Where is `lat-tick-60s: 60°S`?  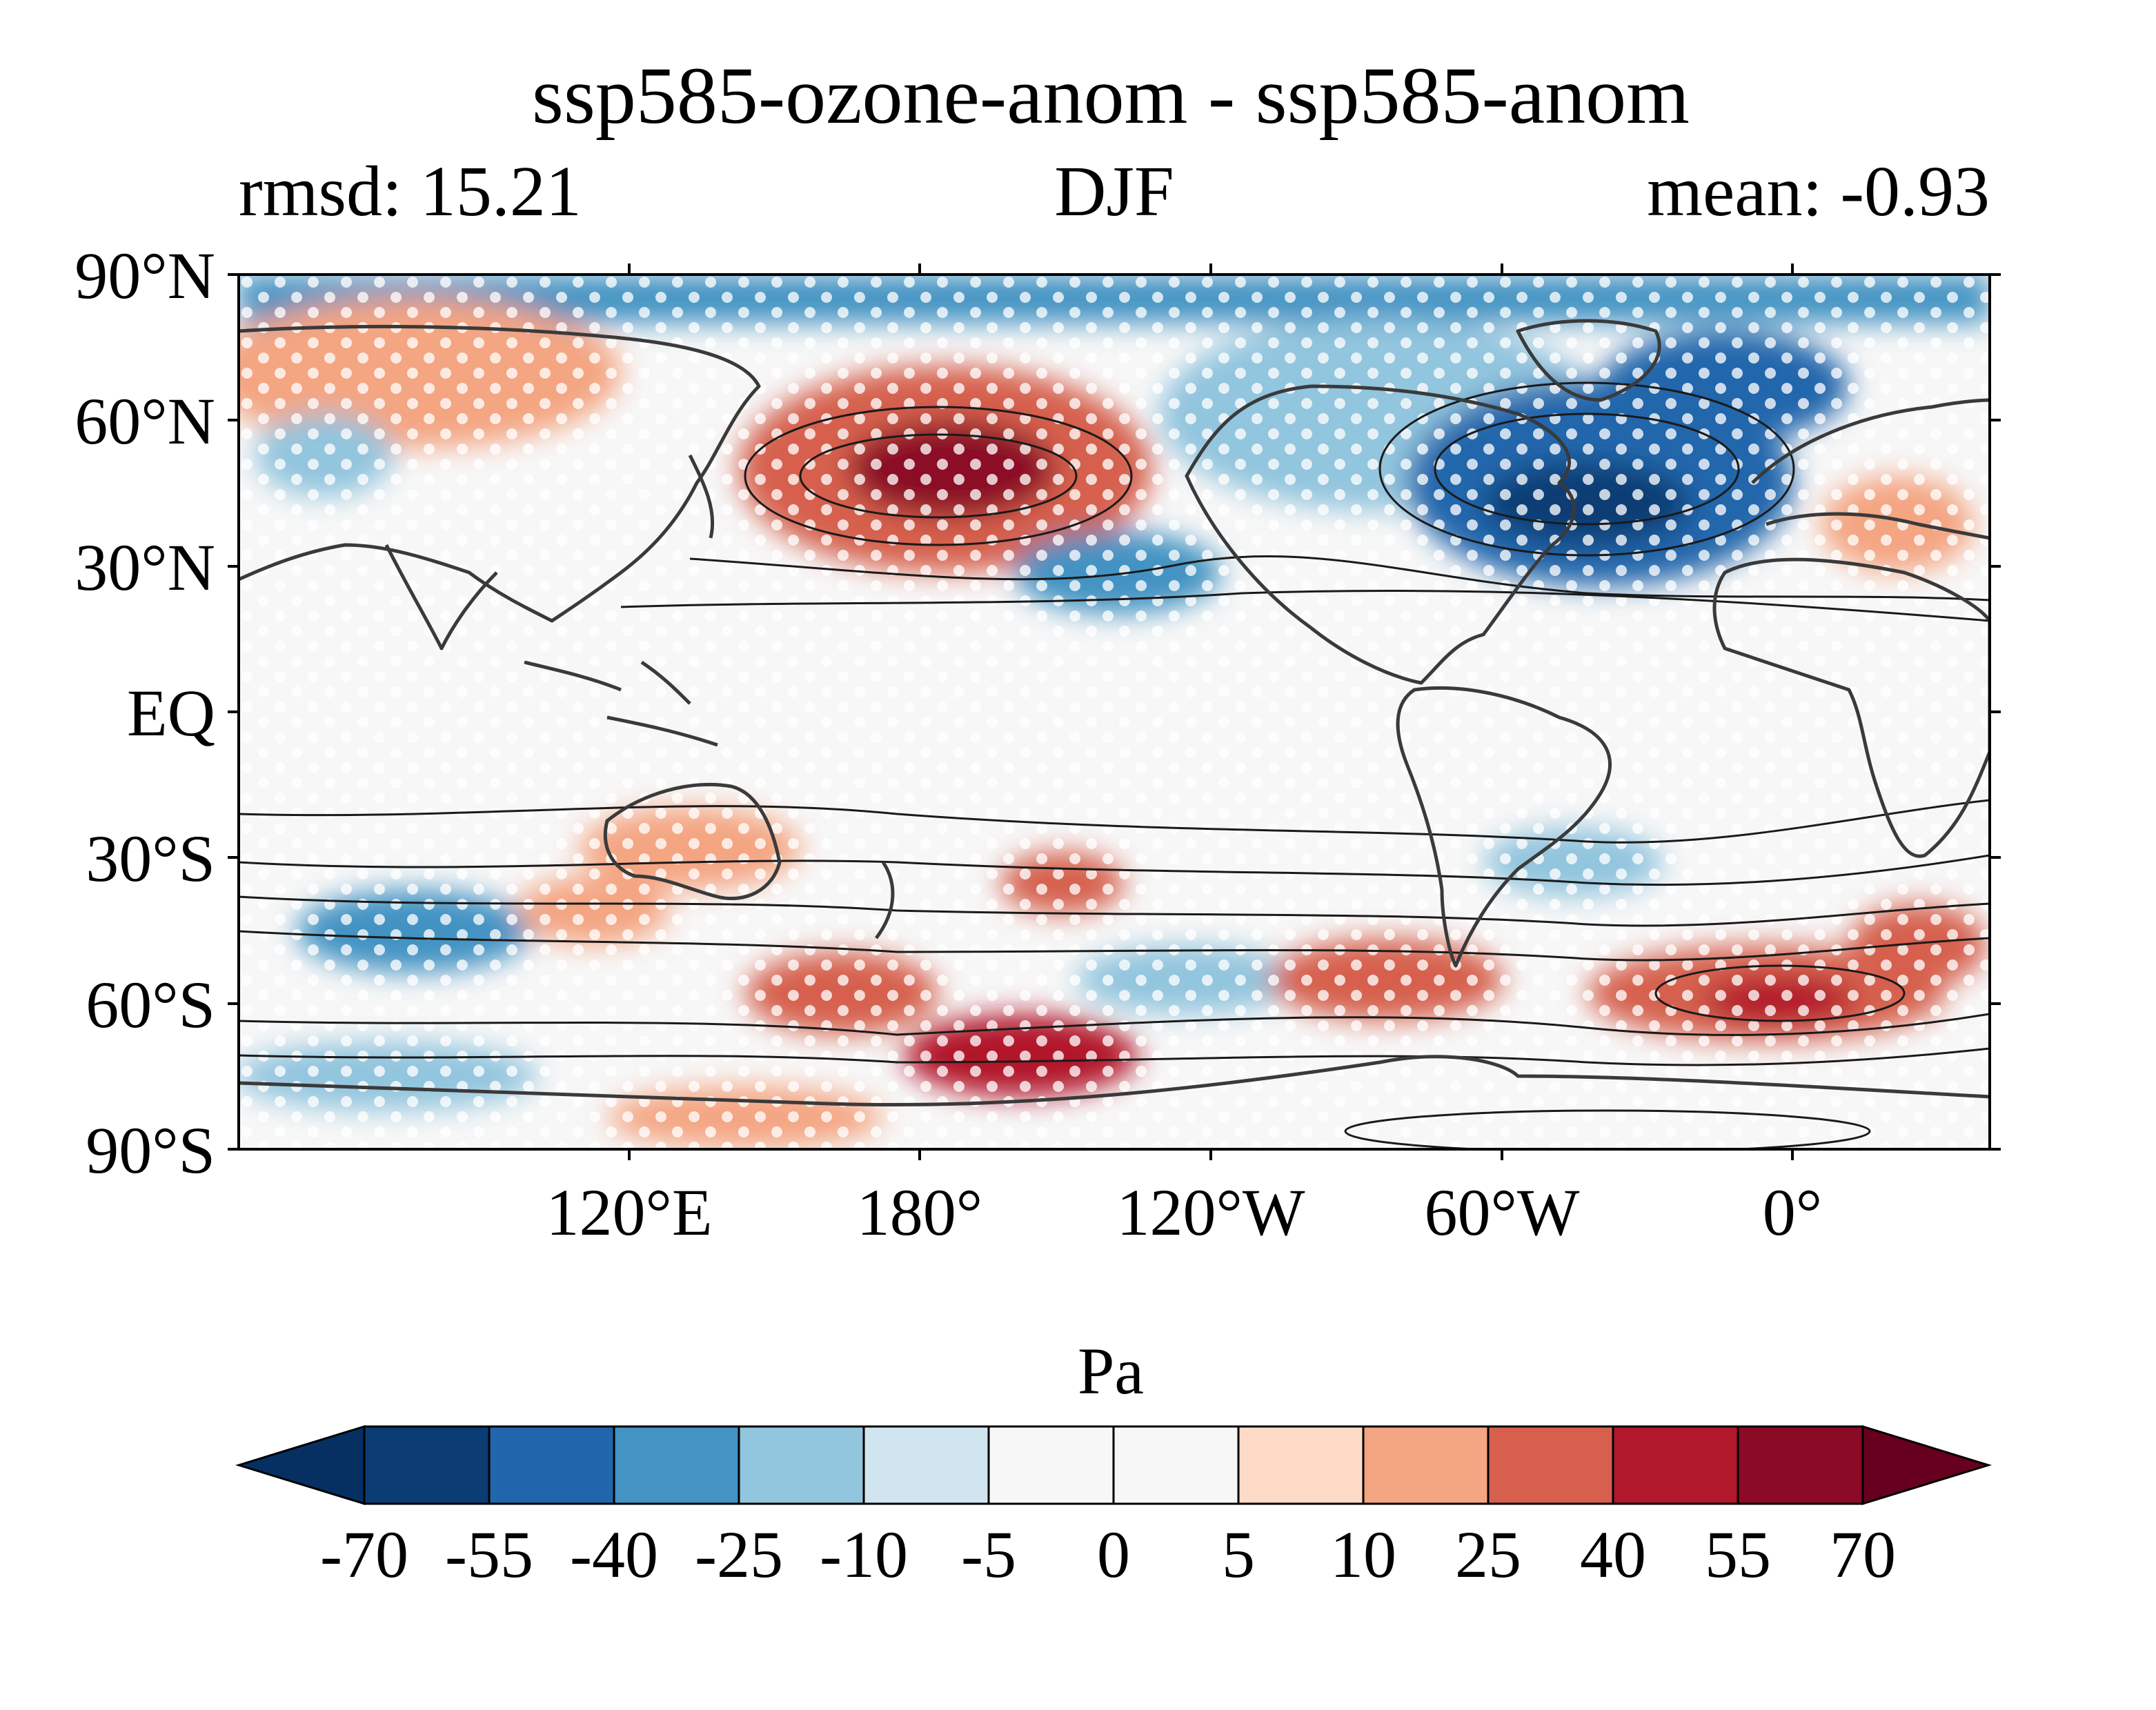
lat-tick-60s: 60°S is located at coordinates (1043, 1005).